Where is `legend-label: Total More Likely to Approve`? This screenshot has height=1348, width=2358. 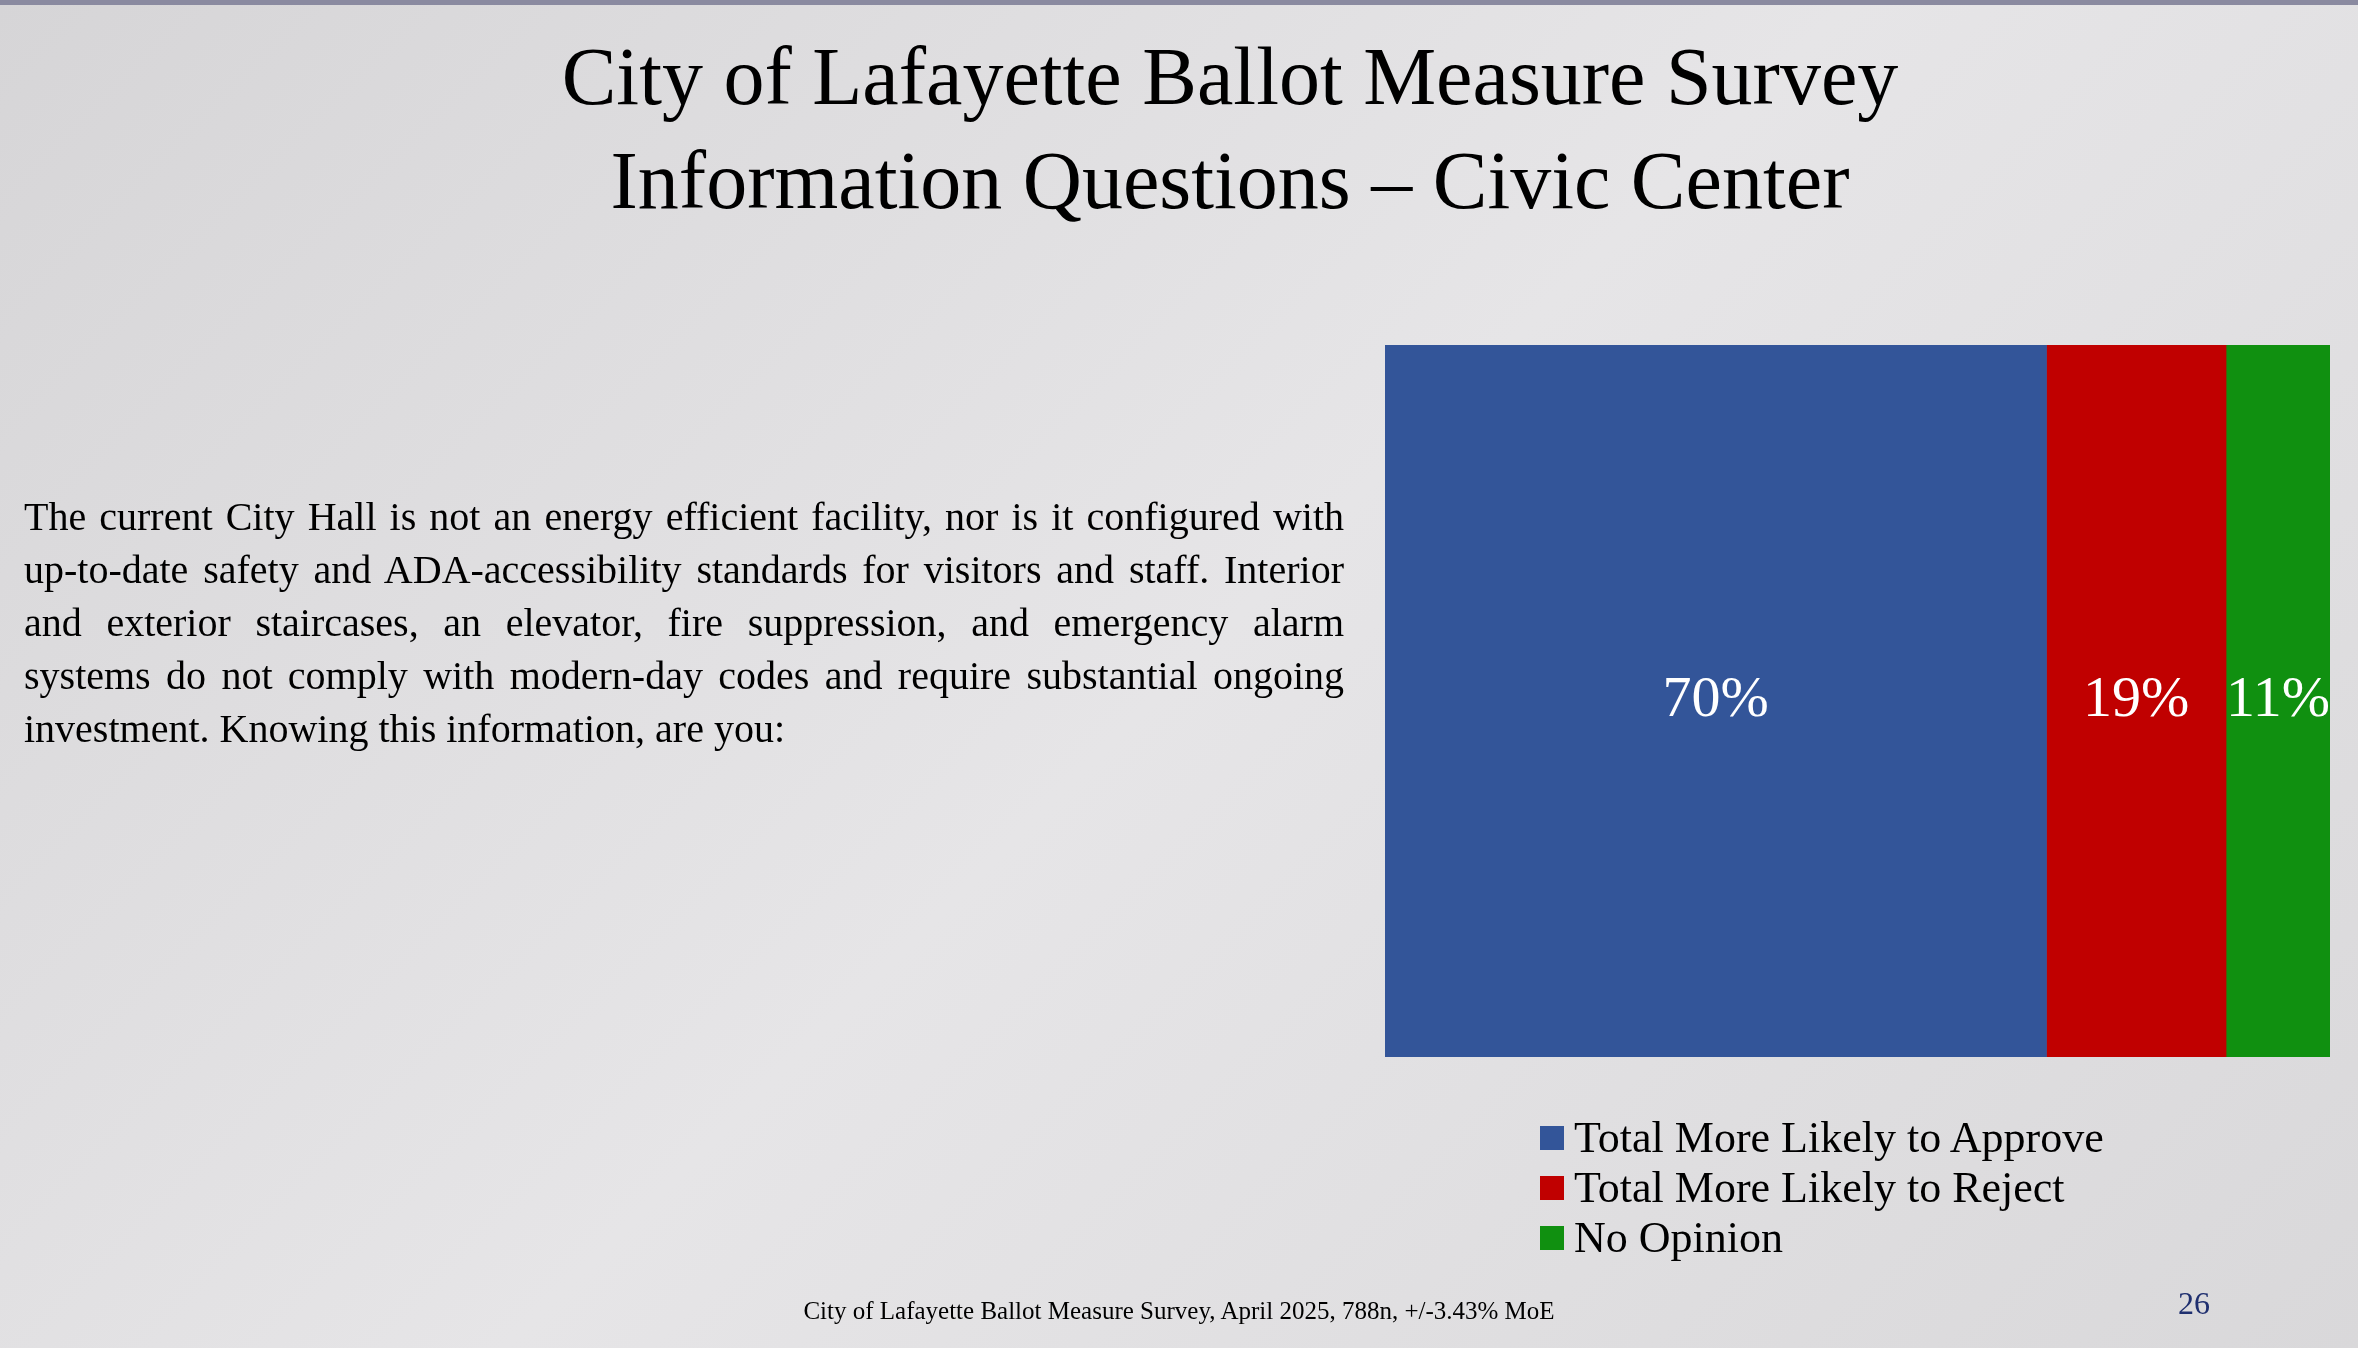
legend-label: Total More Likely to Approve is located at coordinates (1839, 1138).